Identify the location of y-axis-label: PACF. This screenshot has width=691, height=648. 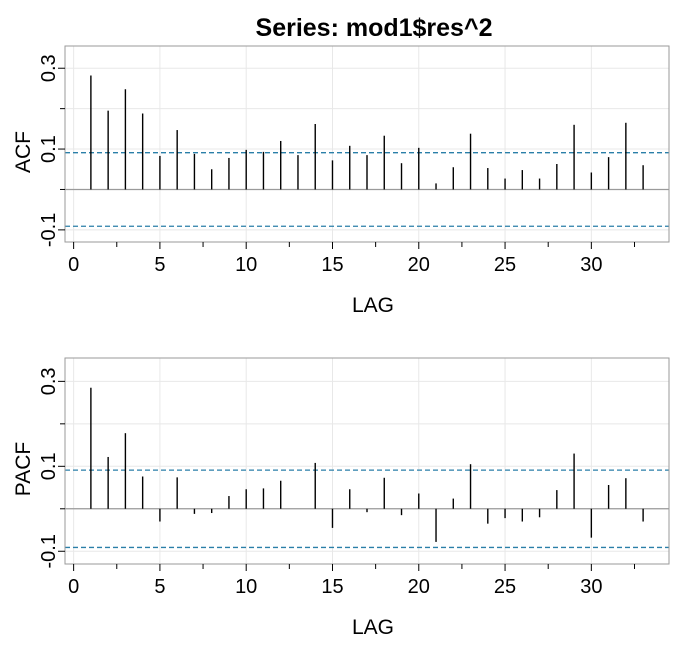
(23, 469).